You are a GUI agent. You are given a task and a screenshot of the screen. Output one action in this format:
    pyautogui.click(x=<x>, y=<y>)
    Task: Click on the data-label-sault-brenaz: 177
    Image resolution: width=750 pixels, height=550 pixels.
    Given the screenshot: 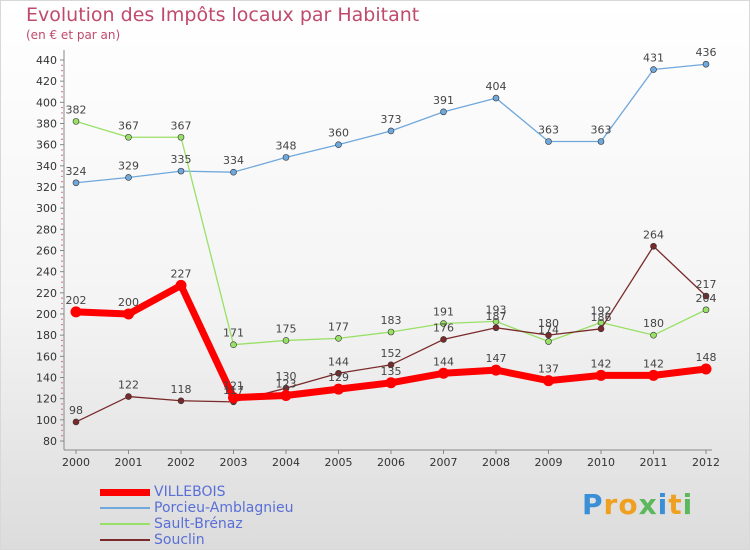 What is the action you would take?
    pyautogui.click(x=338, y=326)
    